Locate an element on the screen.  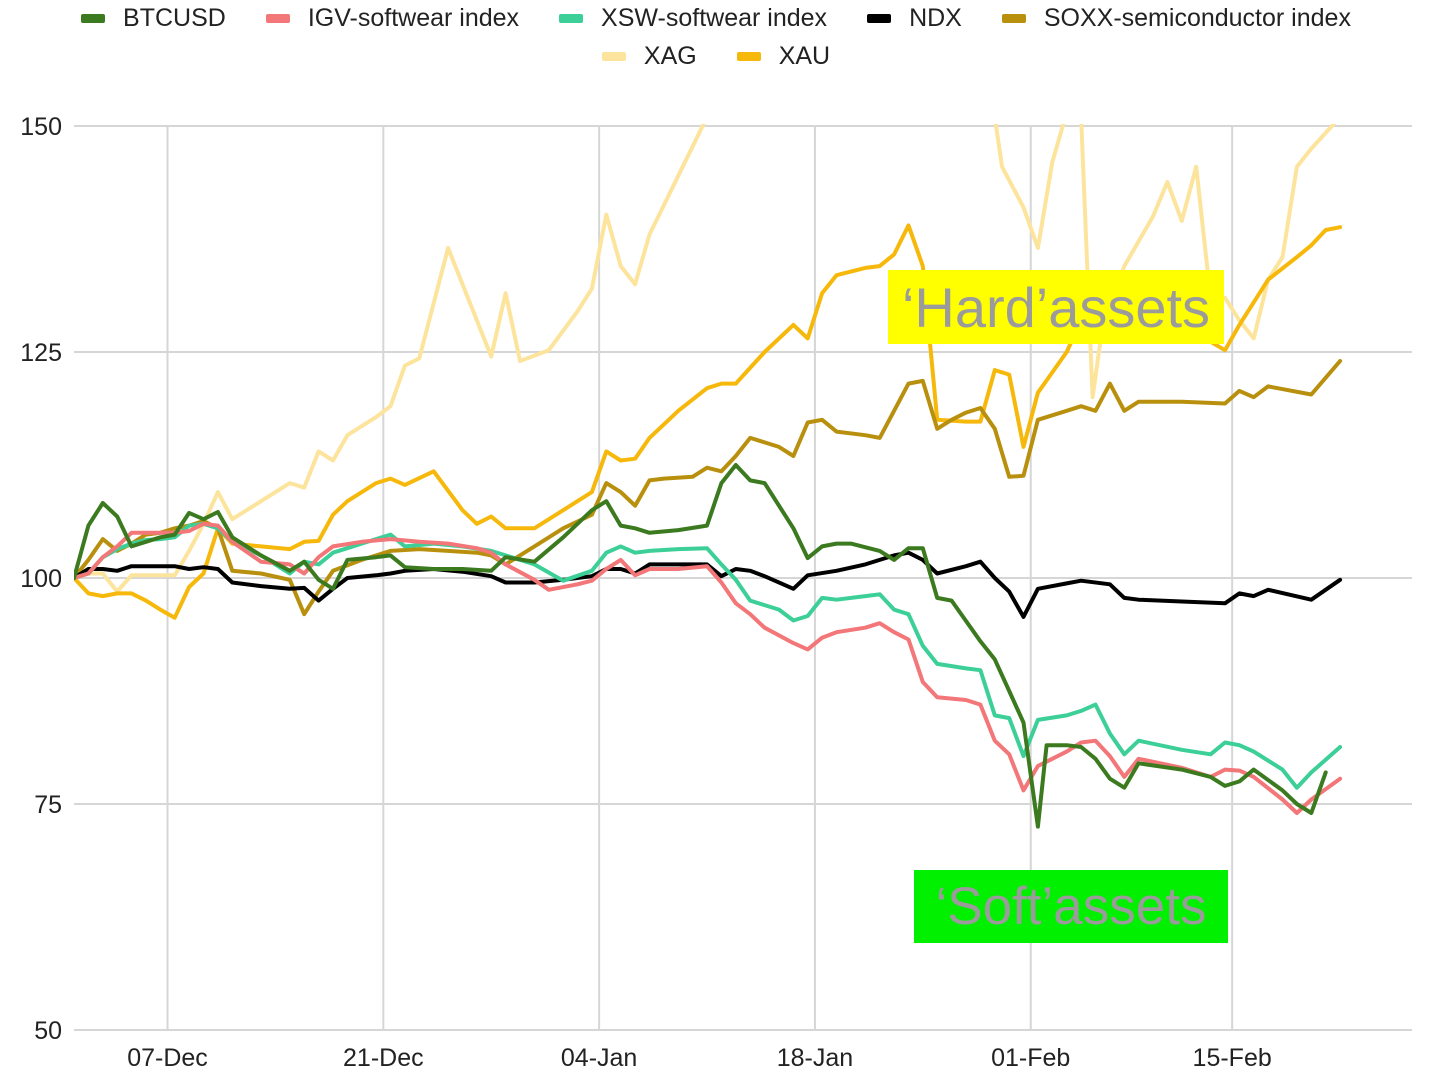
legend-swatch-soxx is located at coordinates (1013, 18).